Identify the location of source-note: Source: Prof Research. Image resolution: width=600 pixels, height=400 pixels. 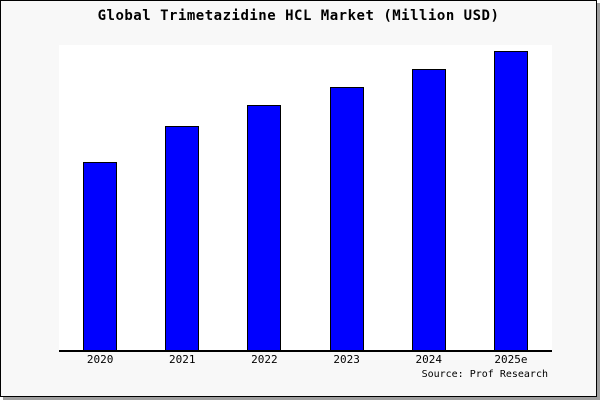
(484, 374).